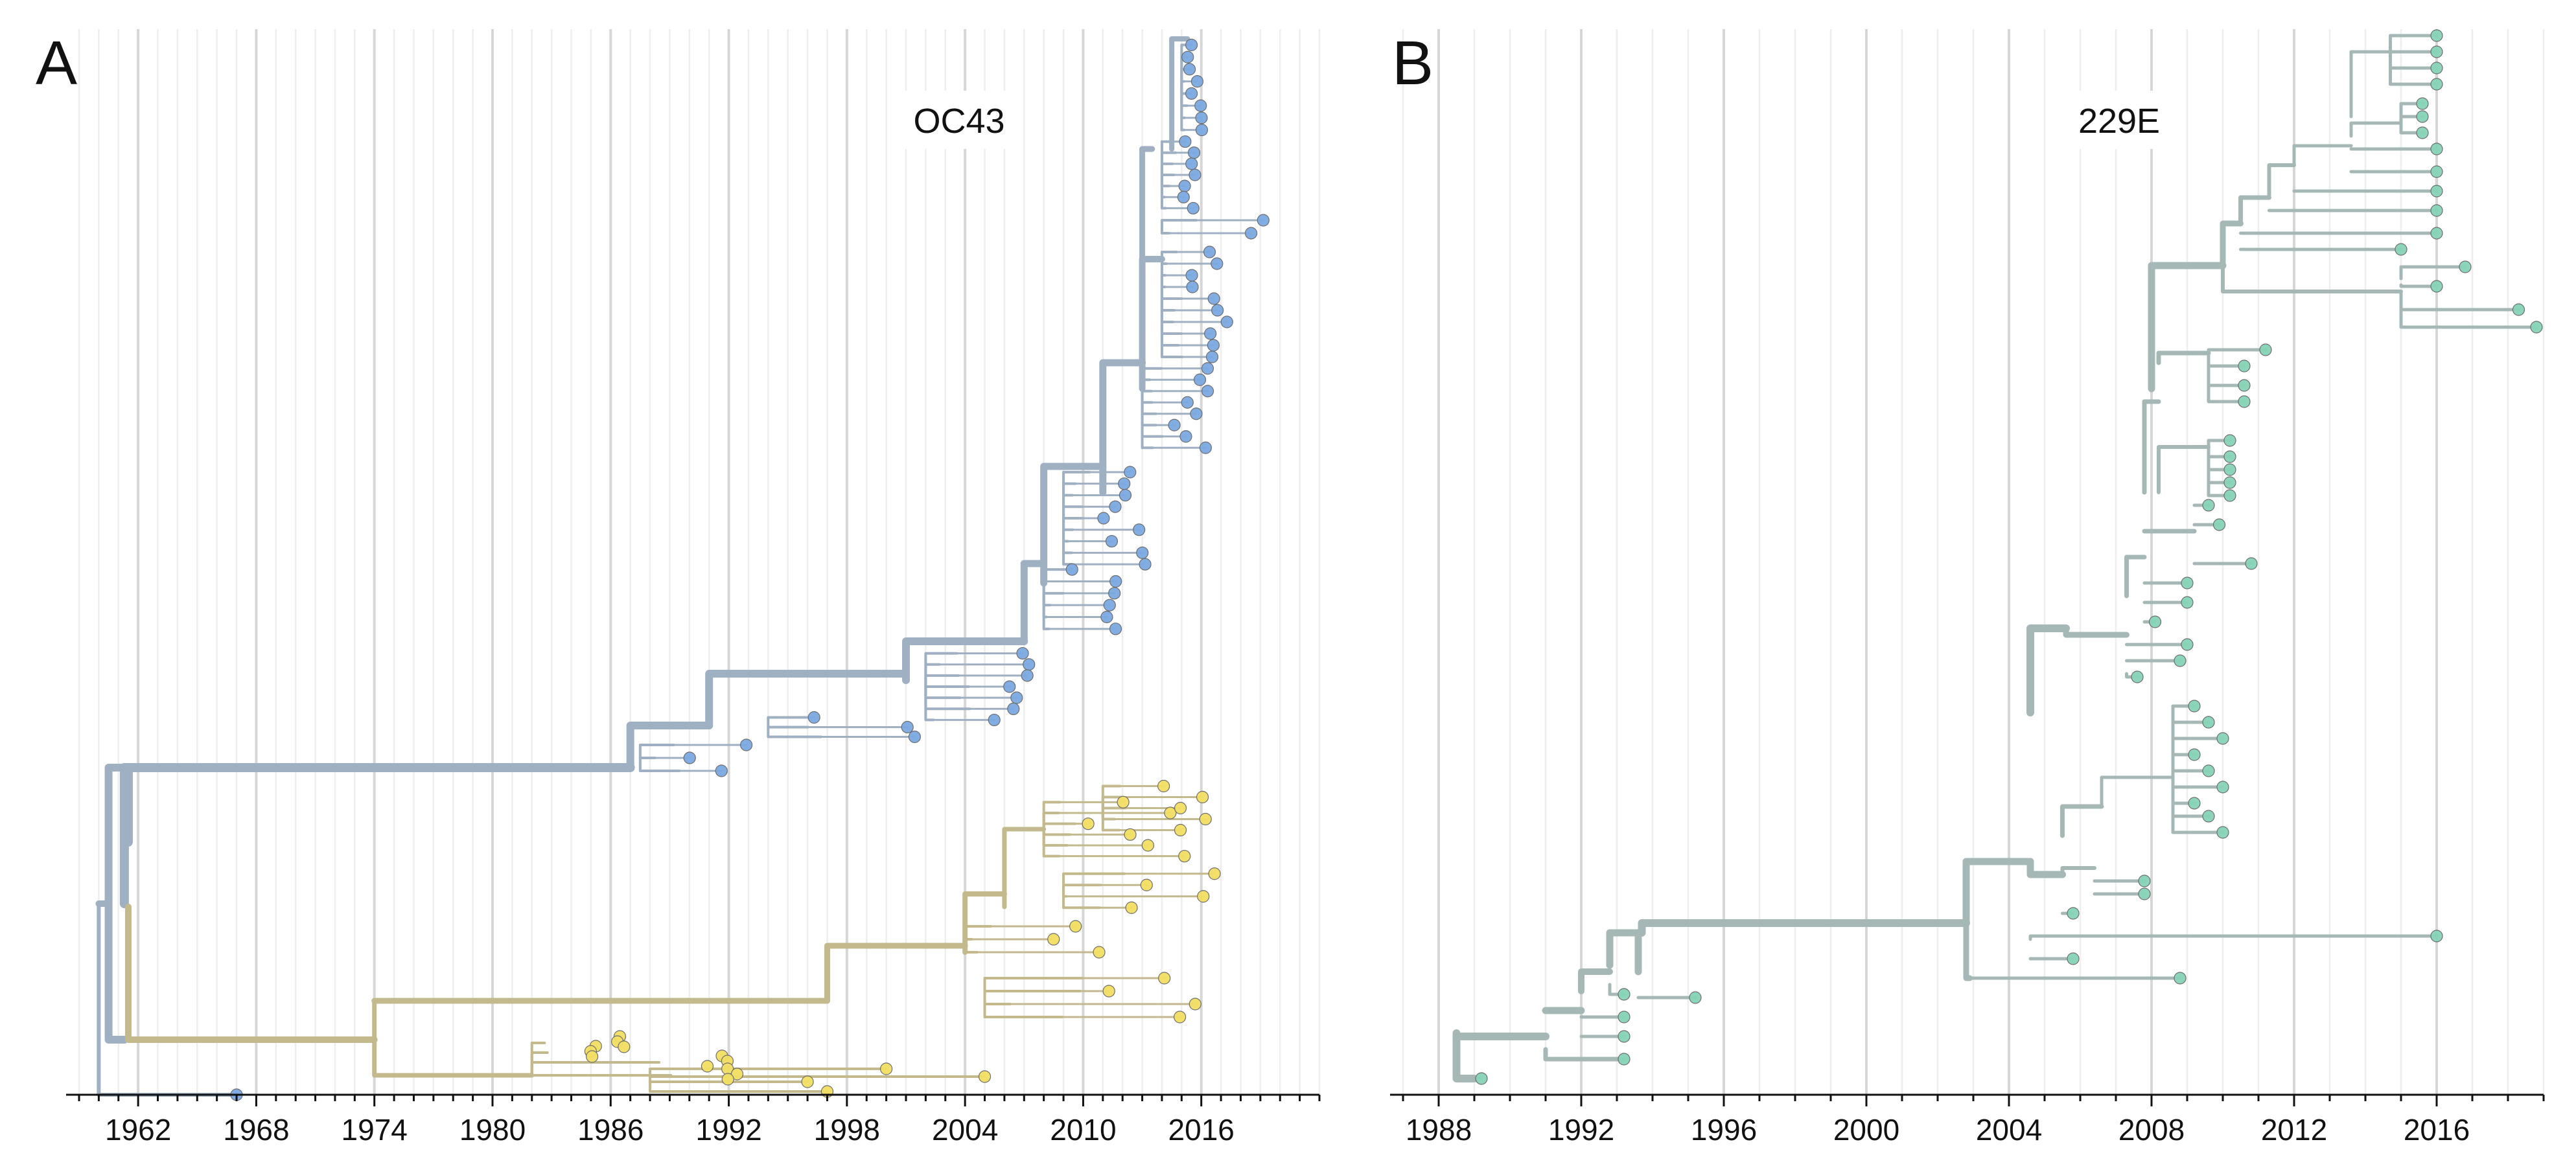 The height and width of the screenshot is (1166, 2576). I want to click on panel-b-label: 229E, so click(2119, 121).